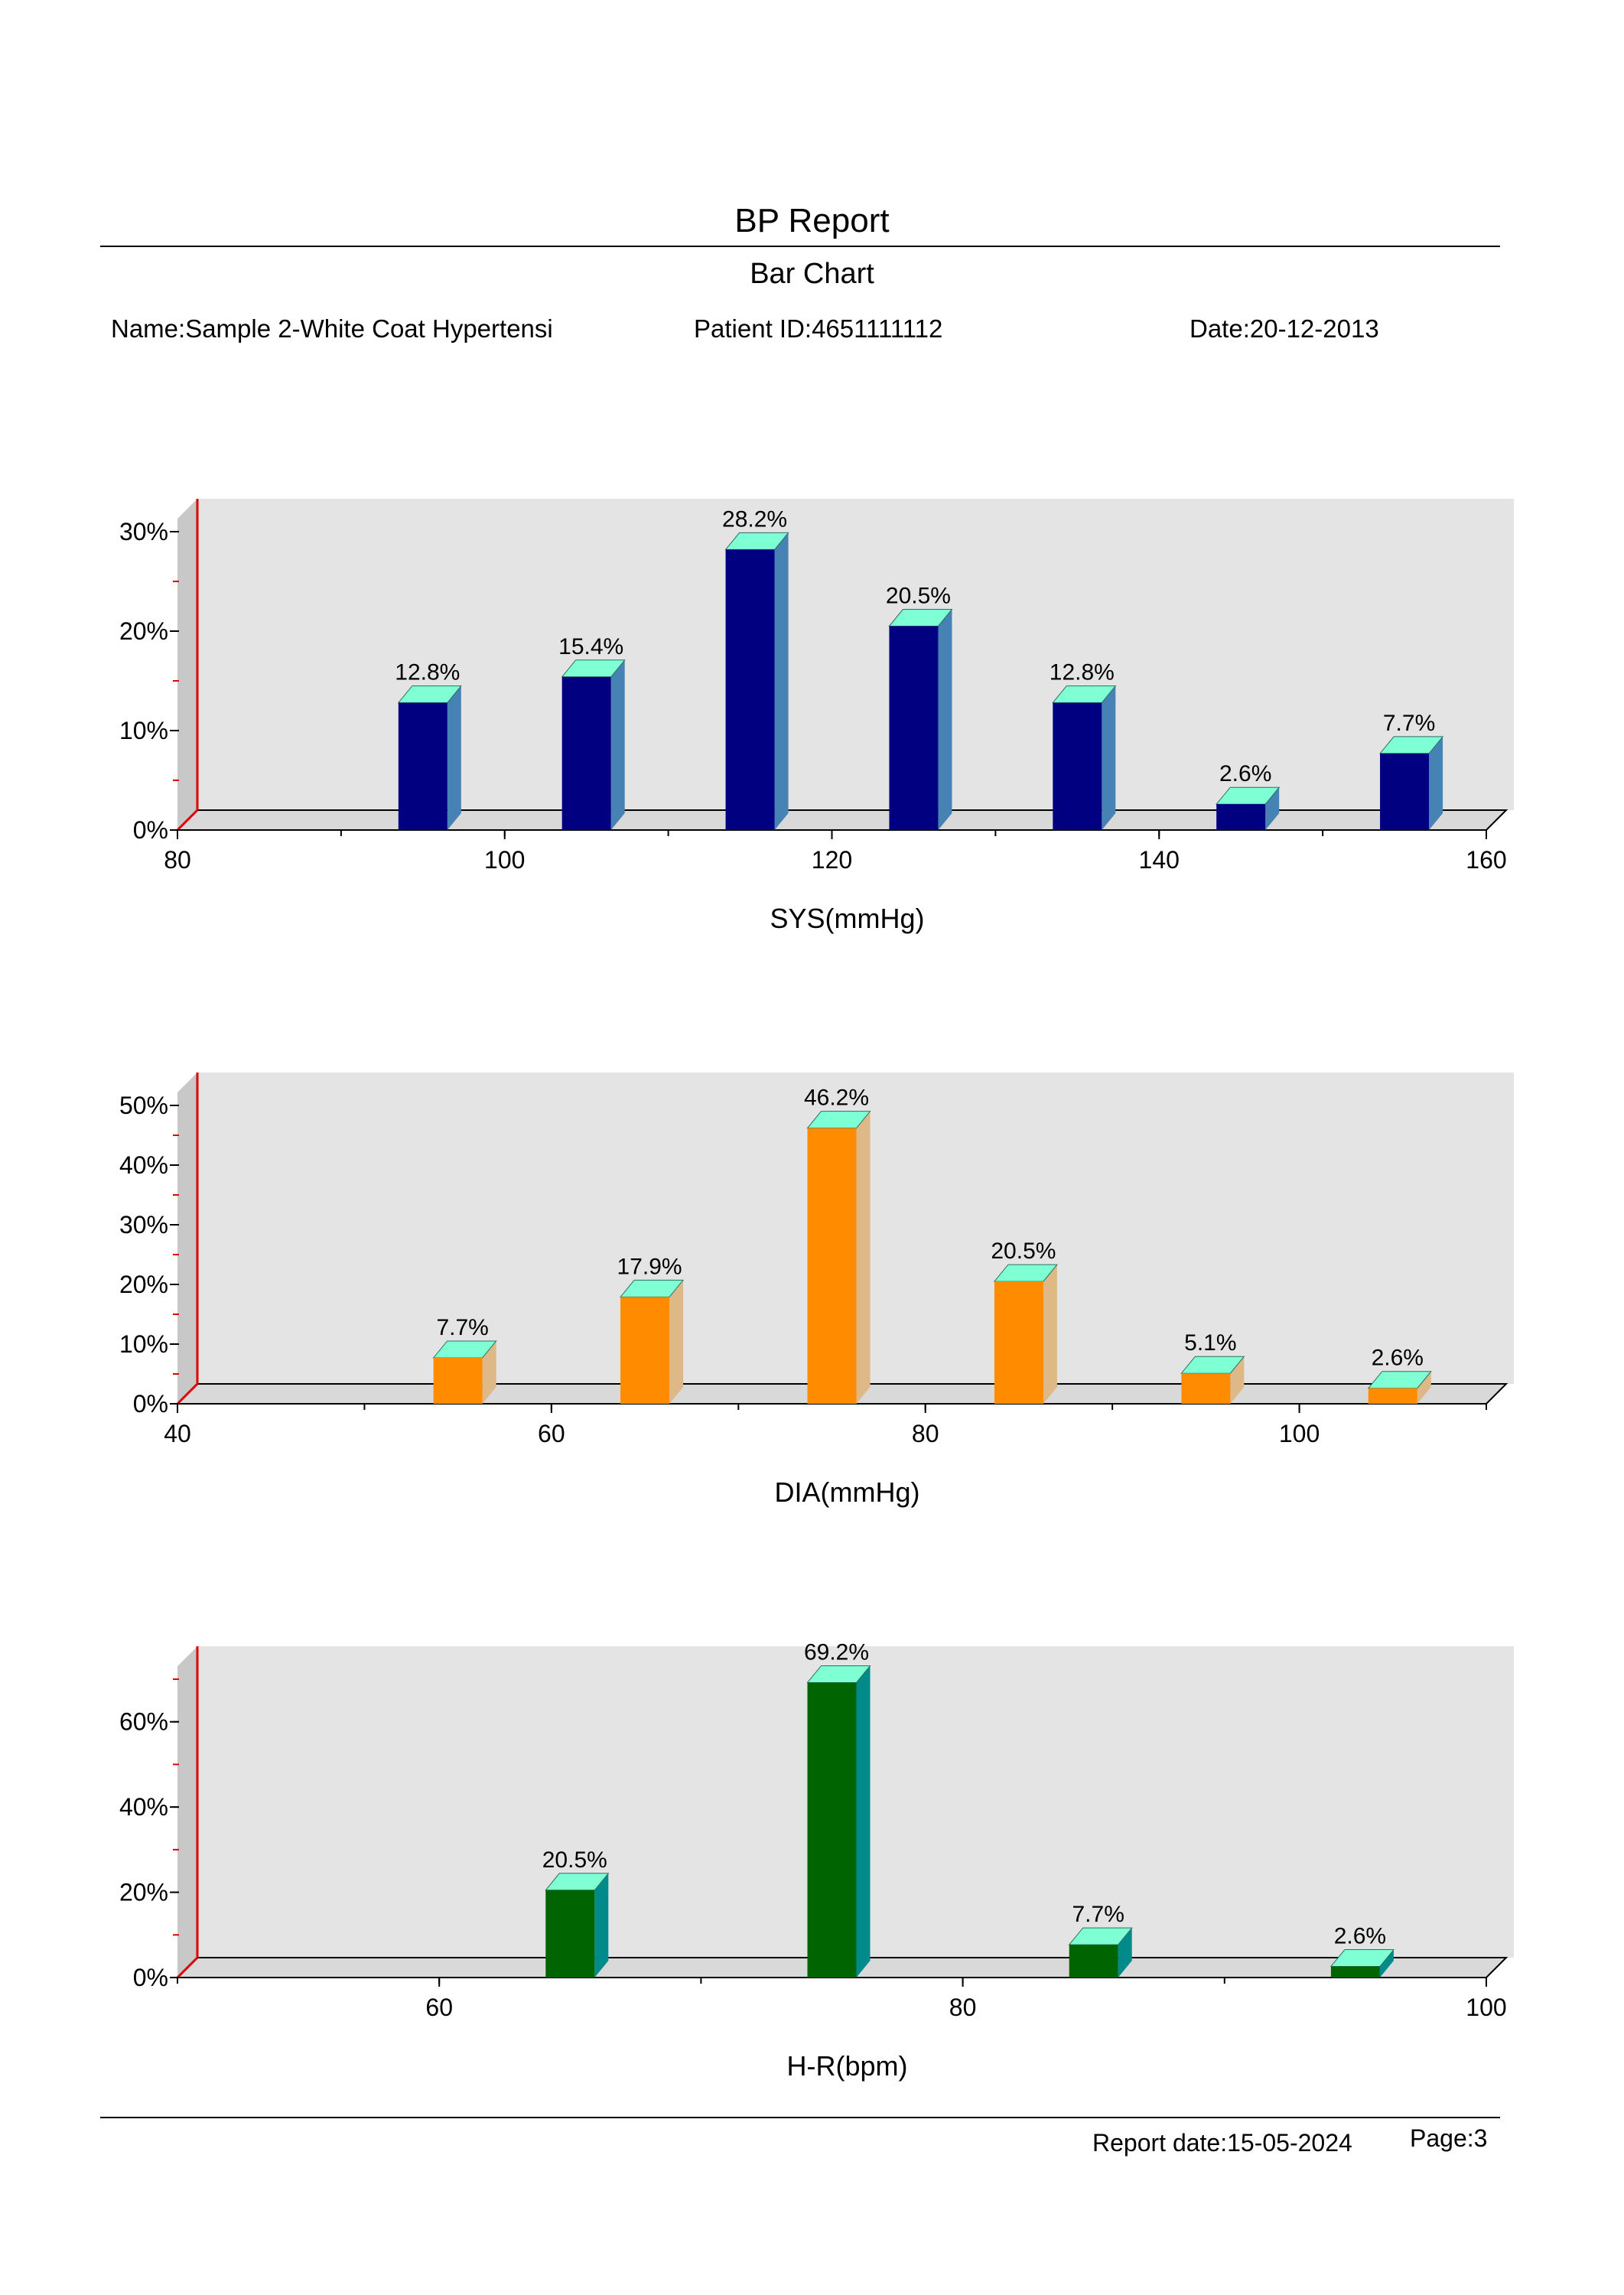 Image resolution: width=1624 pixels, height=2295 pixels. I want to click on y-tick-label: 50%, so click(143, 1105).